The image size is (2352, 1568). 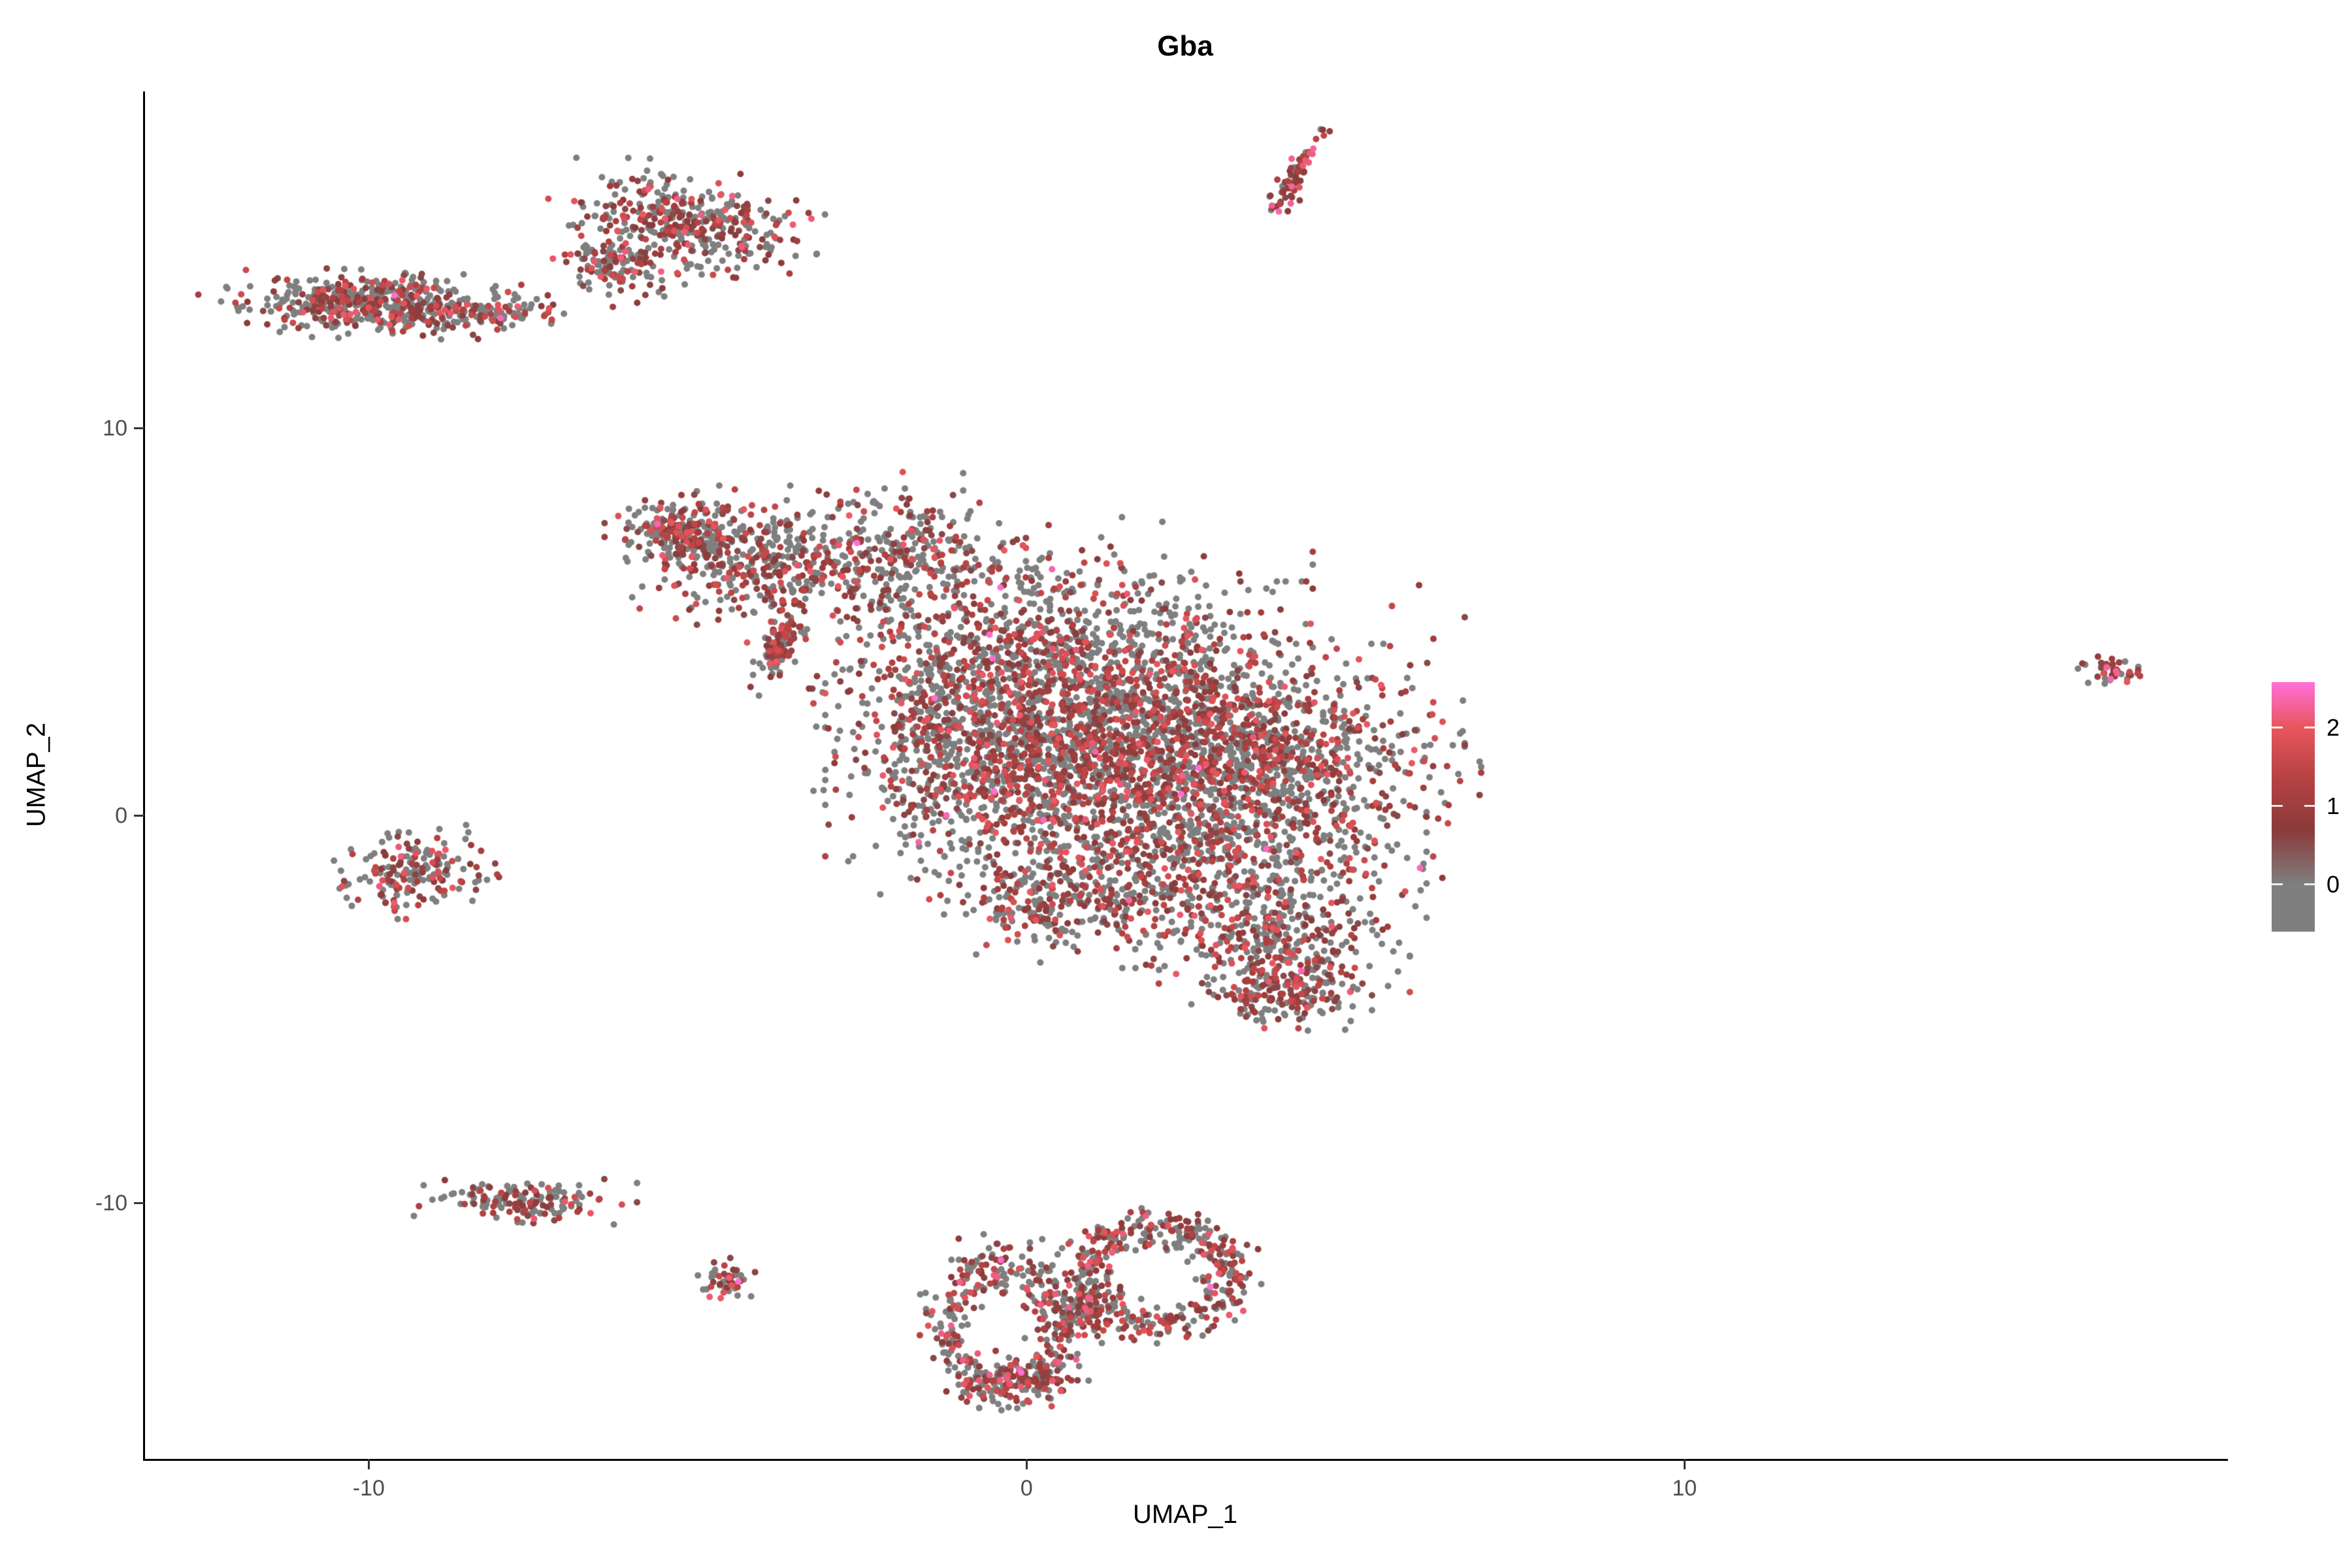 I want to click on y-tick-label: -10, so click(x=111, y=1203).